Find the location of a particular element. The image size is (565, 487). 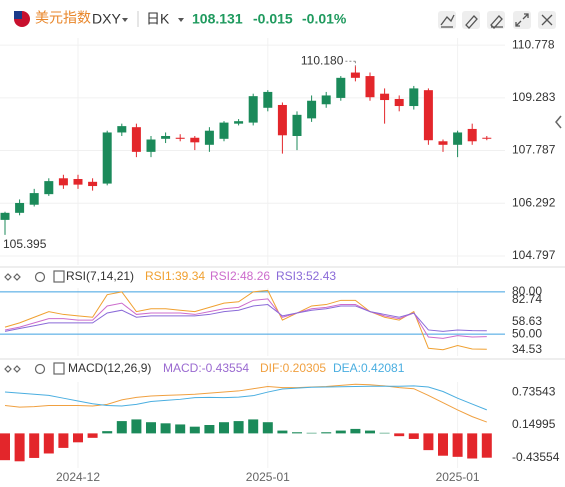

pane-icons is located at coordinates (34, 322).